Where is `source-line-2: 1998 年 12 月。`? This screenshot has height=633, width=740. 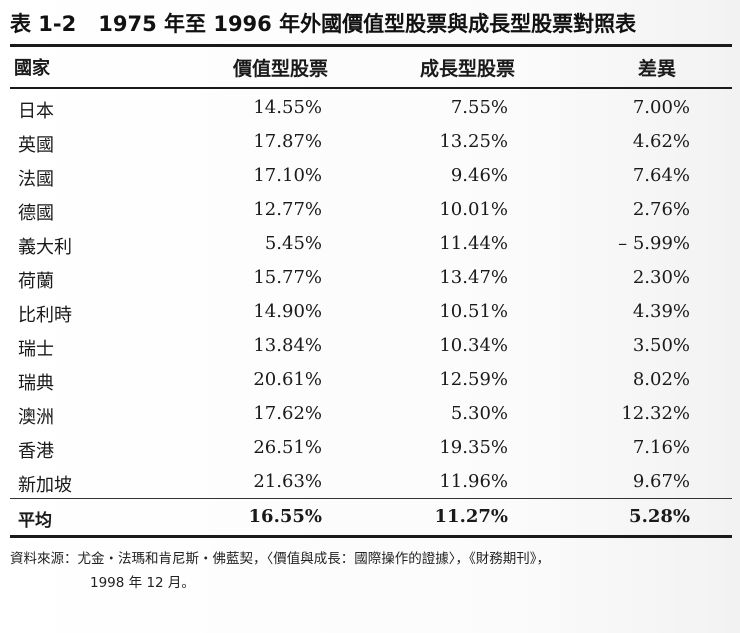
source-line-2: 1998 年 12 月。 is located at coordinates (142, 583).